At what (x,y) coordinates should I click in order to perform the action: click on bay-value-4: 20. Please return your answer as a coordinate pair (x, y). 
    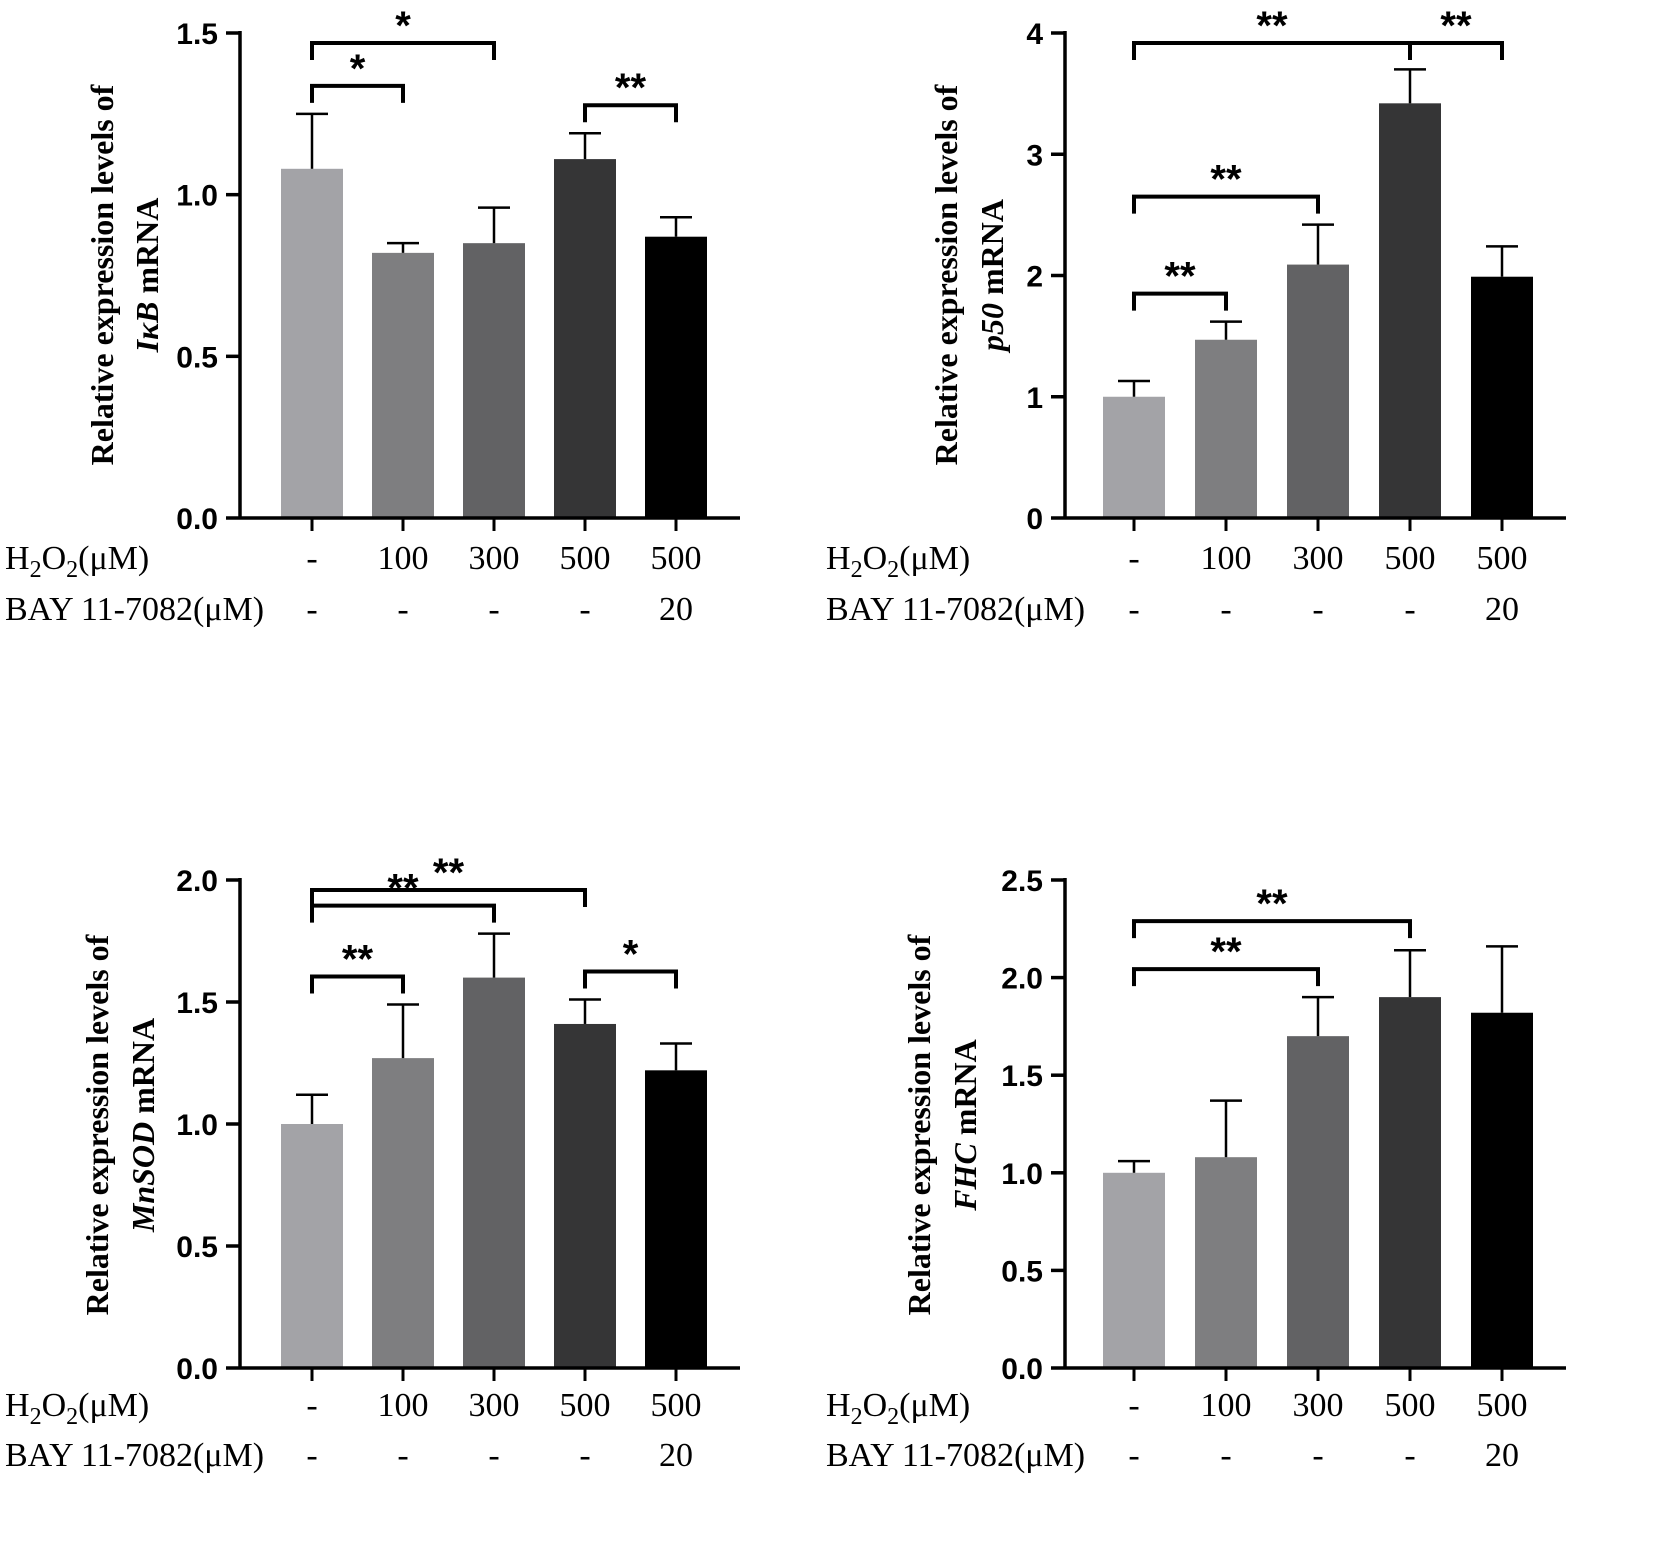
    Looking at the image, I should click on (1502, 609).